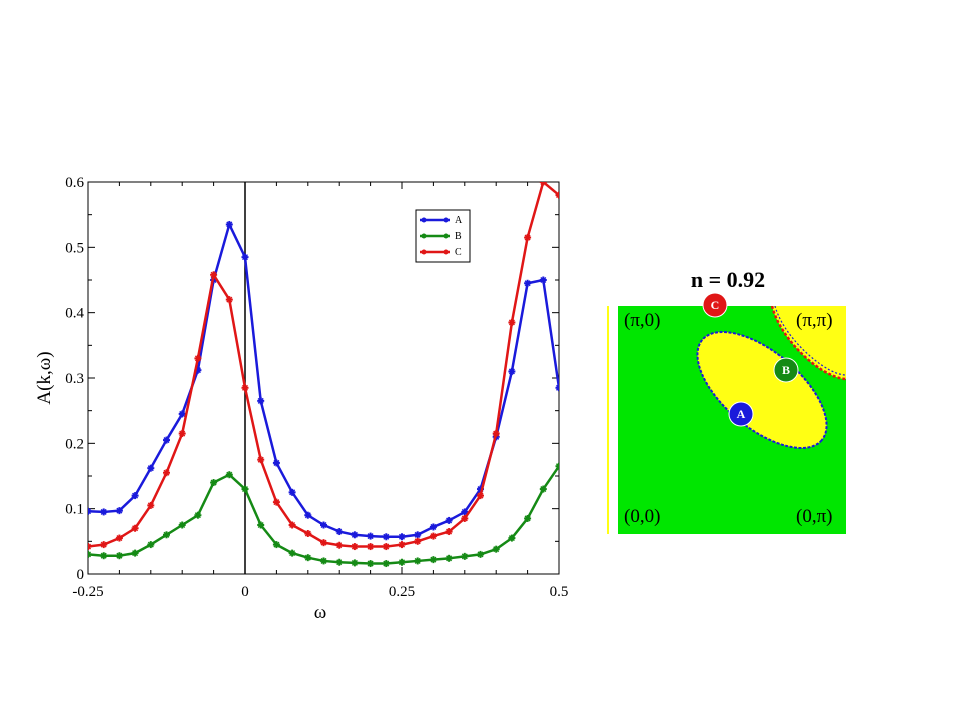  What do you see at coordinates (44, 377) in the screenshot?
I see `y-axis-title: A(k,ω)` at bounding box center [44, 377].